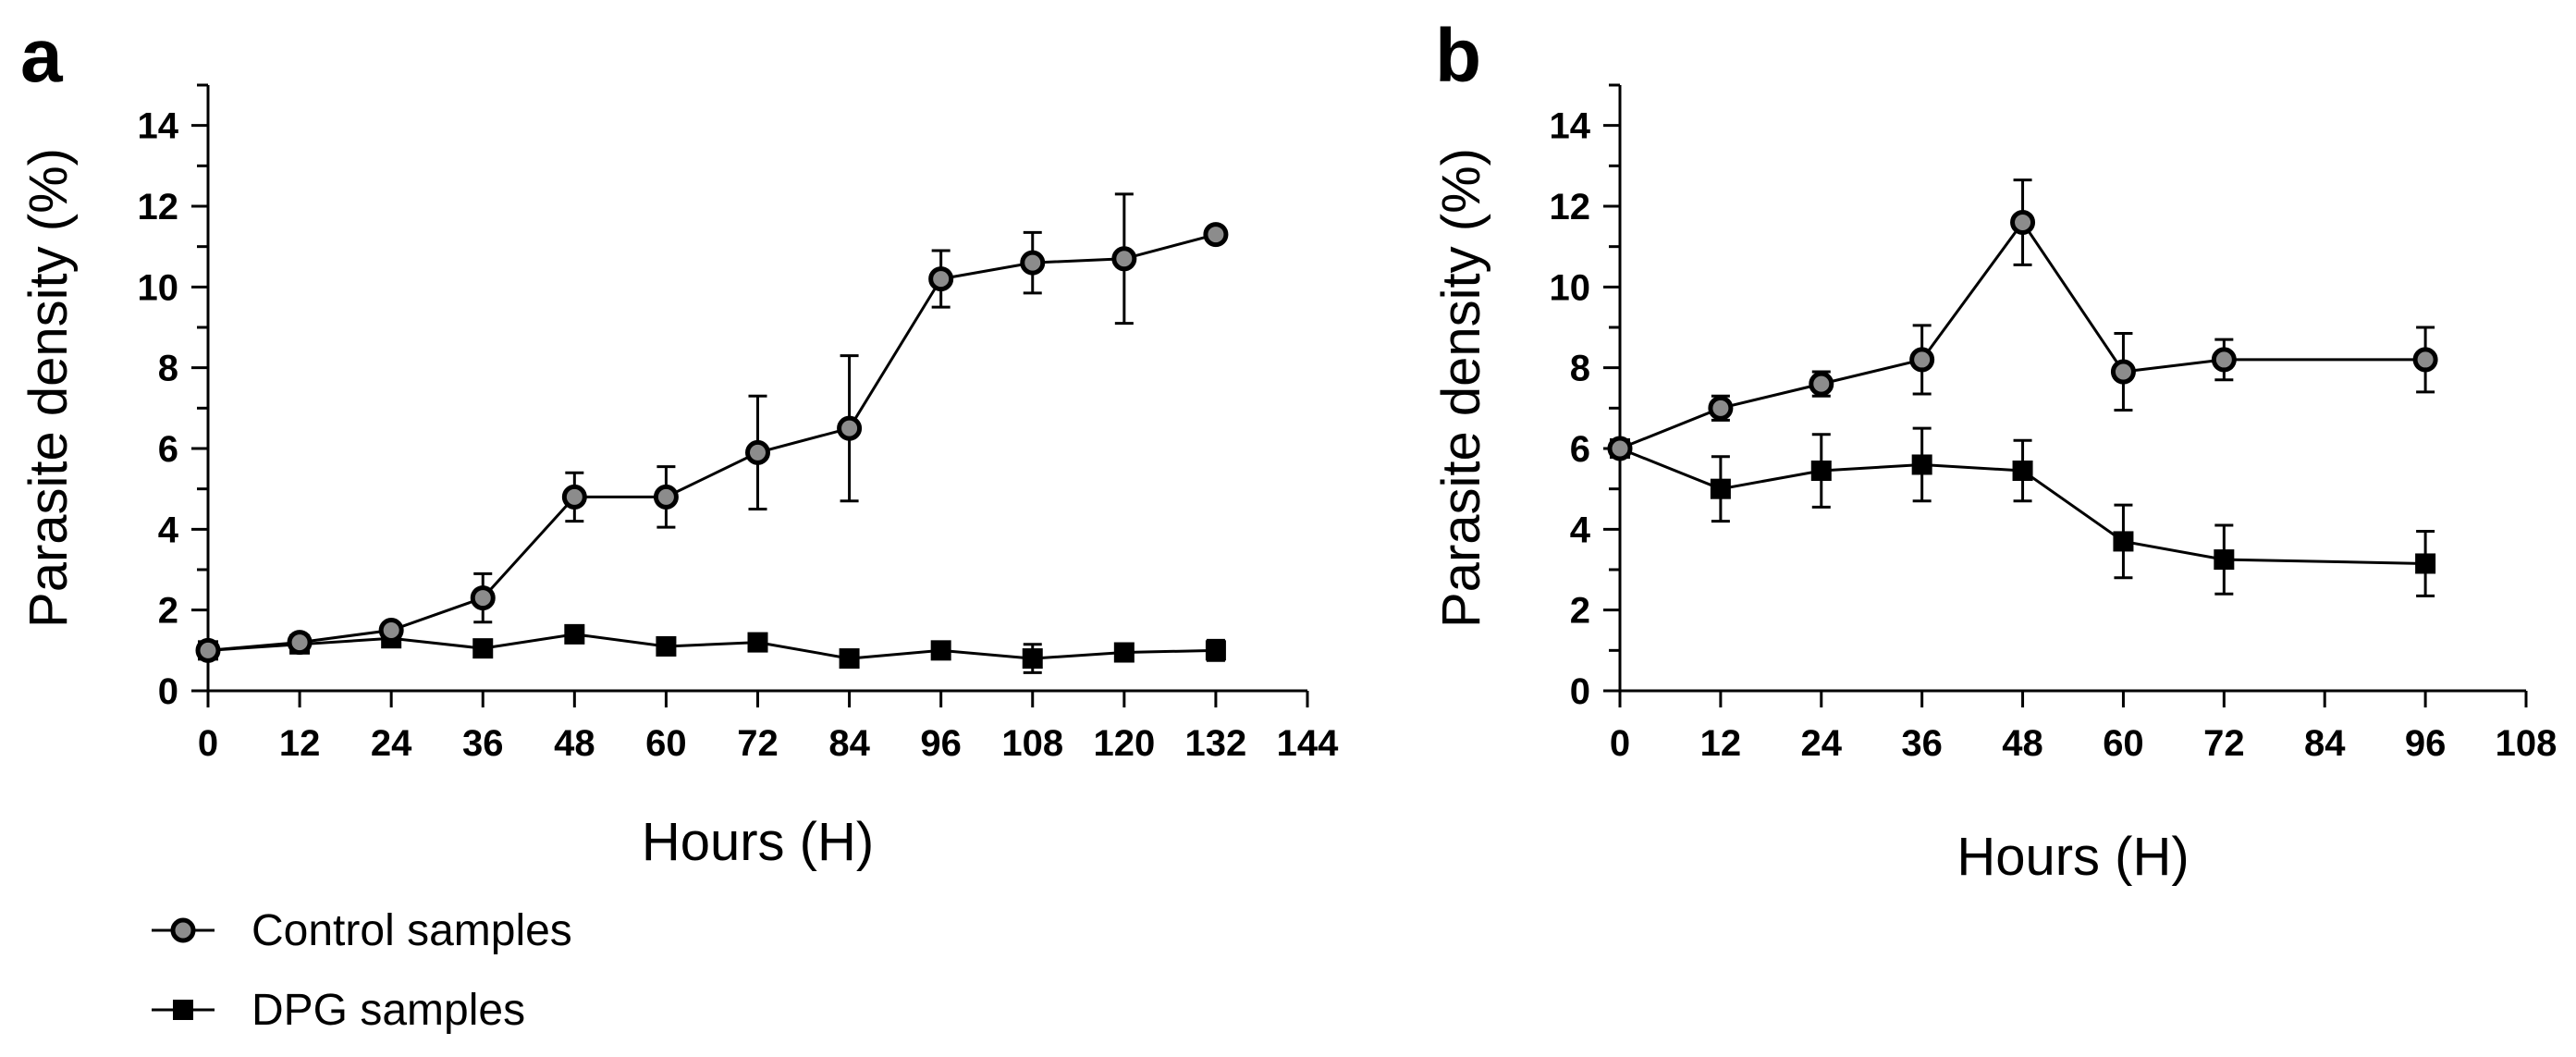 The height and width of the screenshot is (1057, 2576). Describe the element at coordinates (1216, 743) in the screenshot. I see `x-tick-label: 132` at that location.